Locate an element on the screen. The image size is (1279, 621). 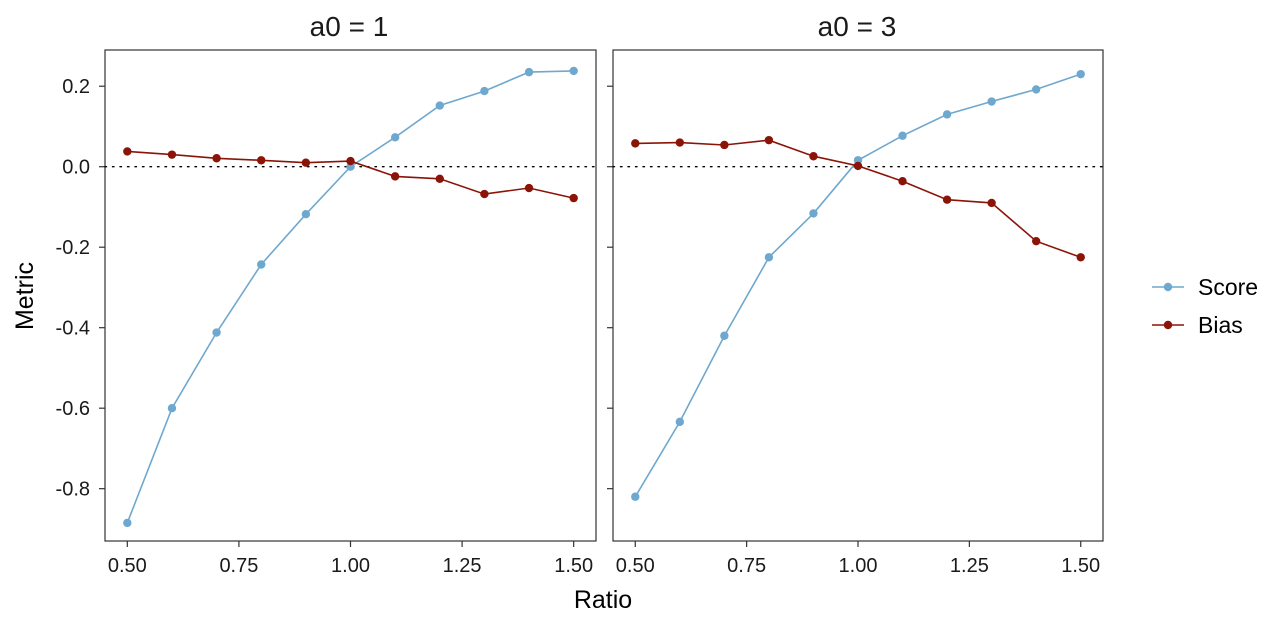
legend-item-bias: Bias is located at coordinates (1197, 325).